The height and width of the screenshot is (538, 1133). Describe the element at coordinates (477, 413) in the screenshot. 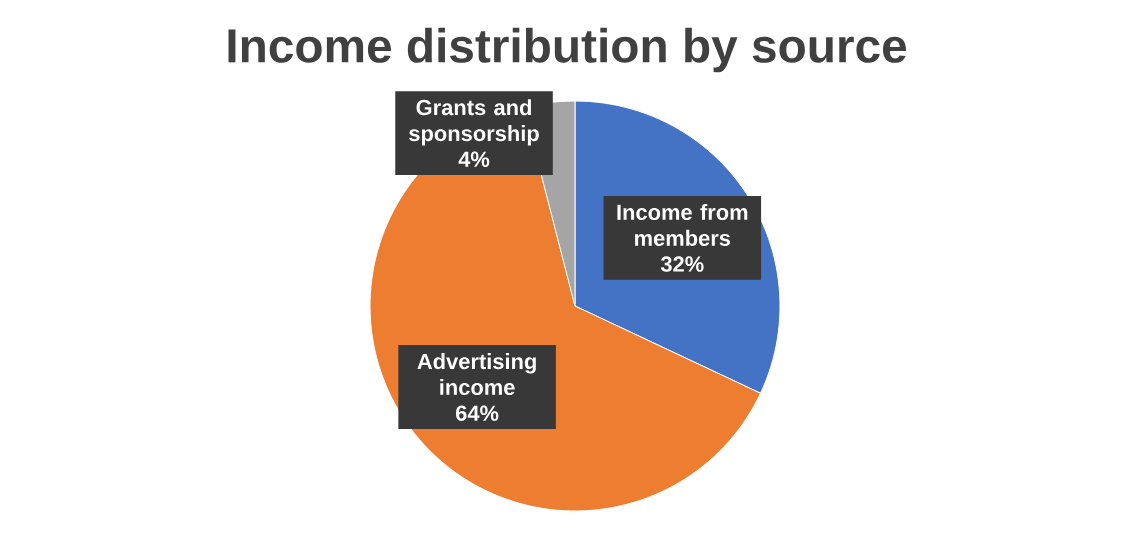

I see `data-label: 64%` at that location.